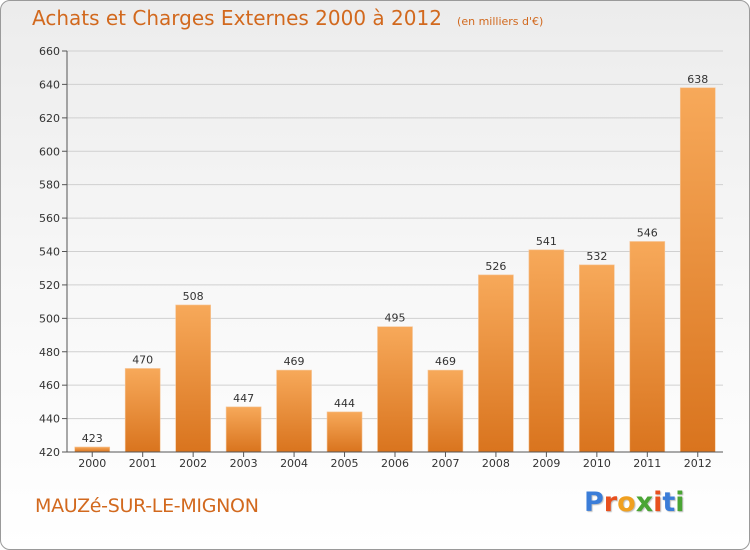  I want to click on data-label: 447, so click(243, 398).